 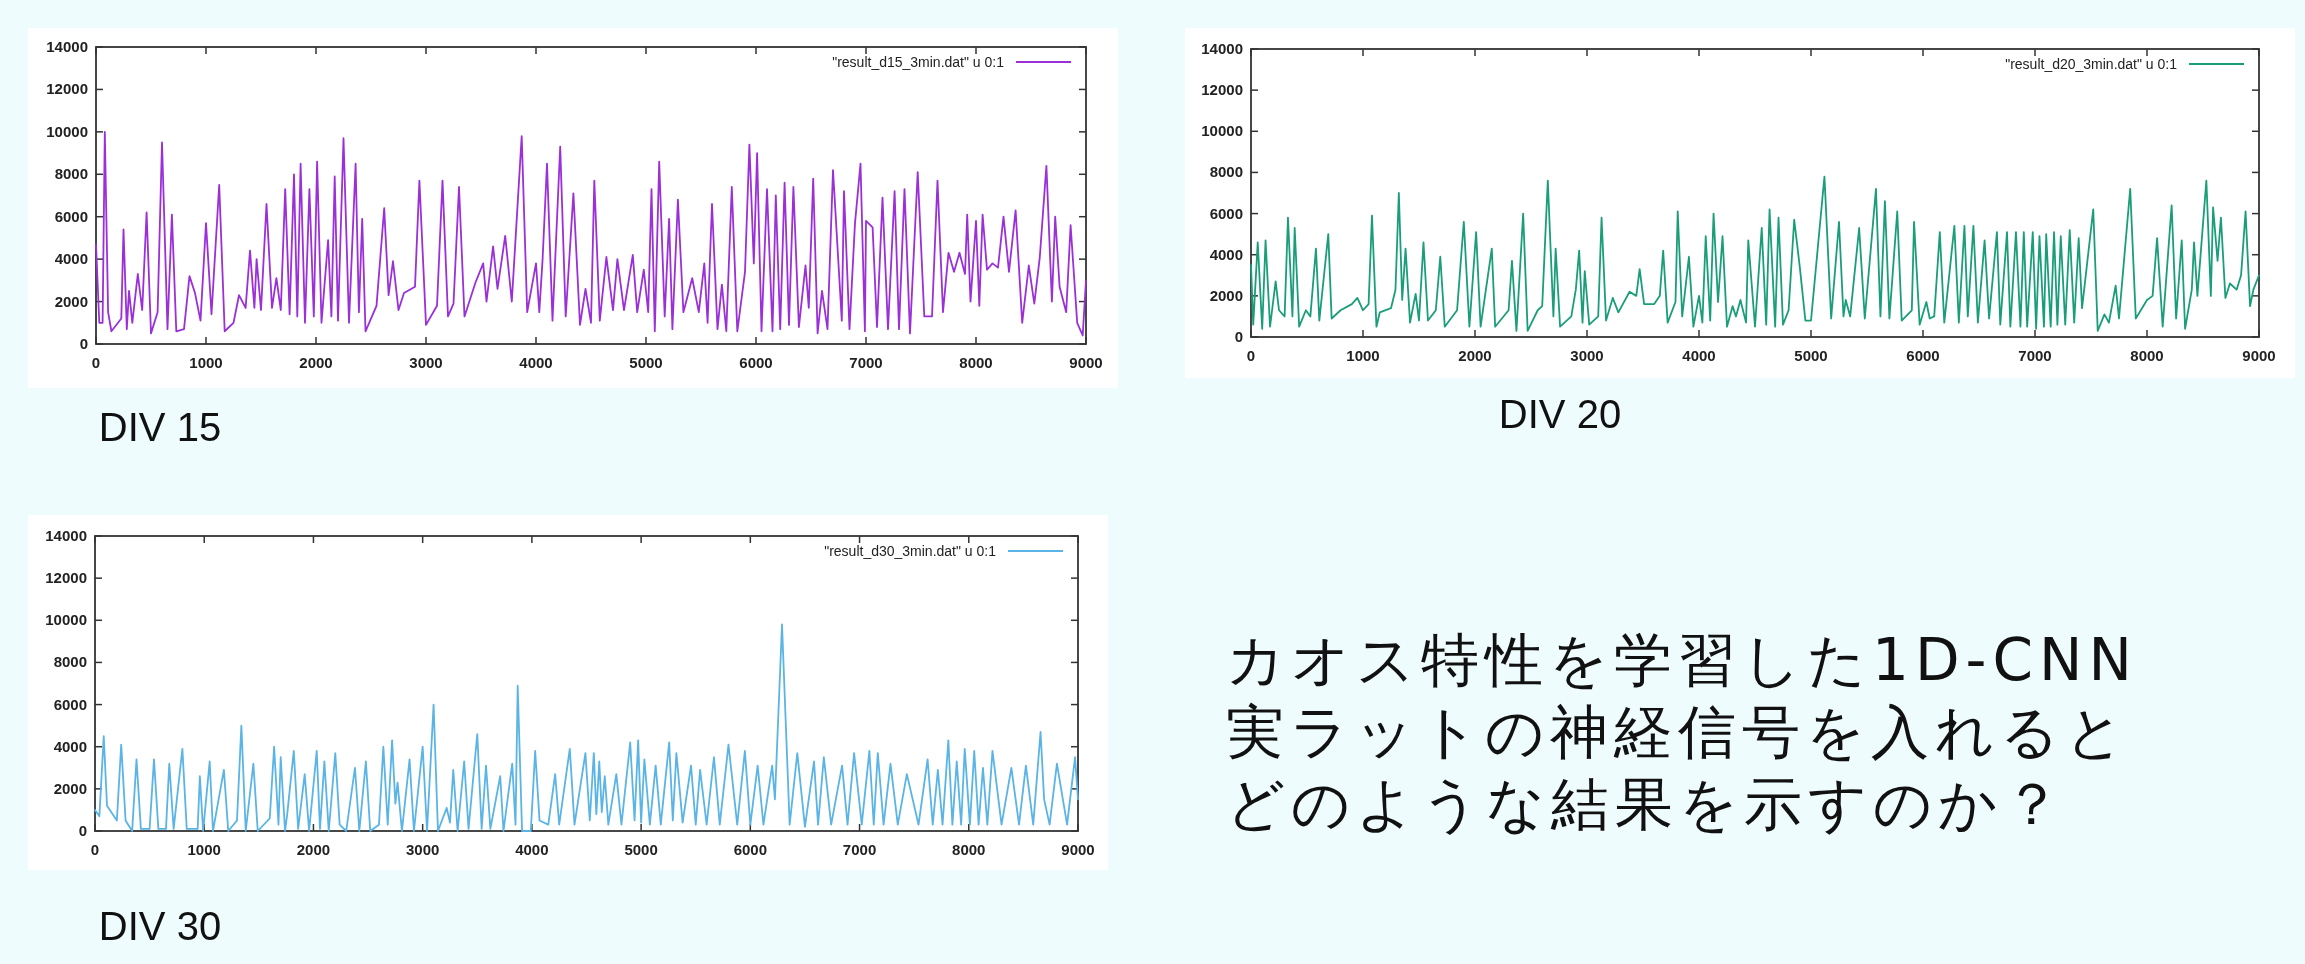 I want to click on text: カオス特性を学習した1D-CNN, so click(x=1682, y=660).